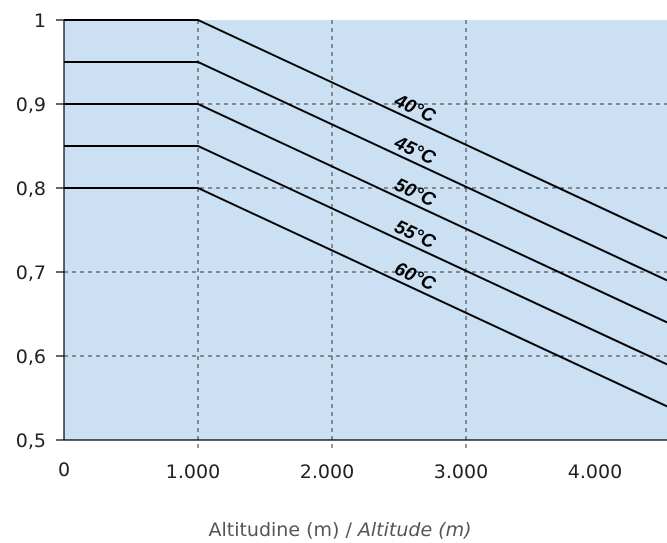 The width and height of the screenshot is (667, 543). Describe the element at coordinates (193, 472) in the screenshot. I see `x-tick-label: 1.000` at that location.